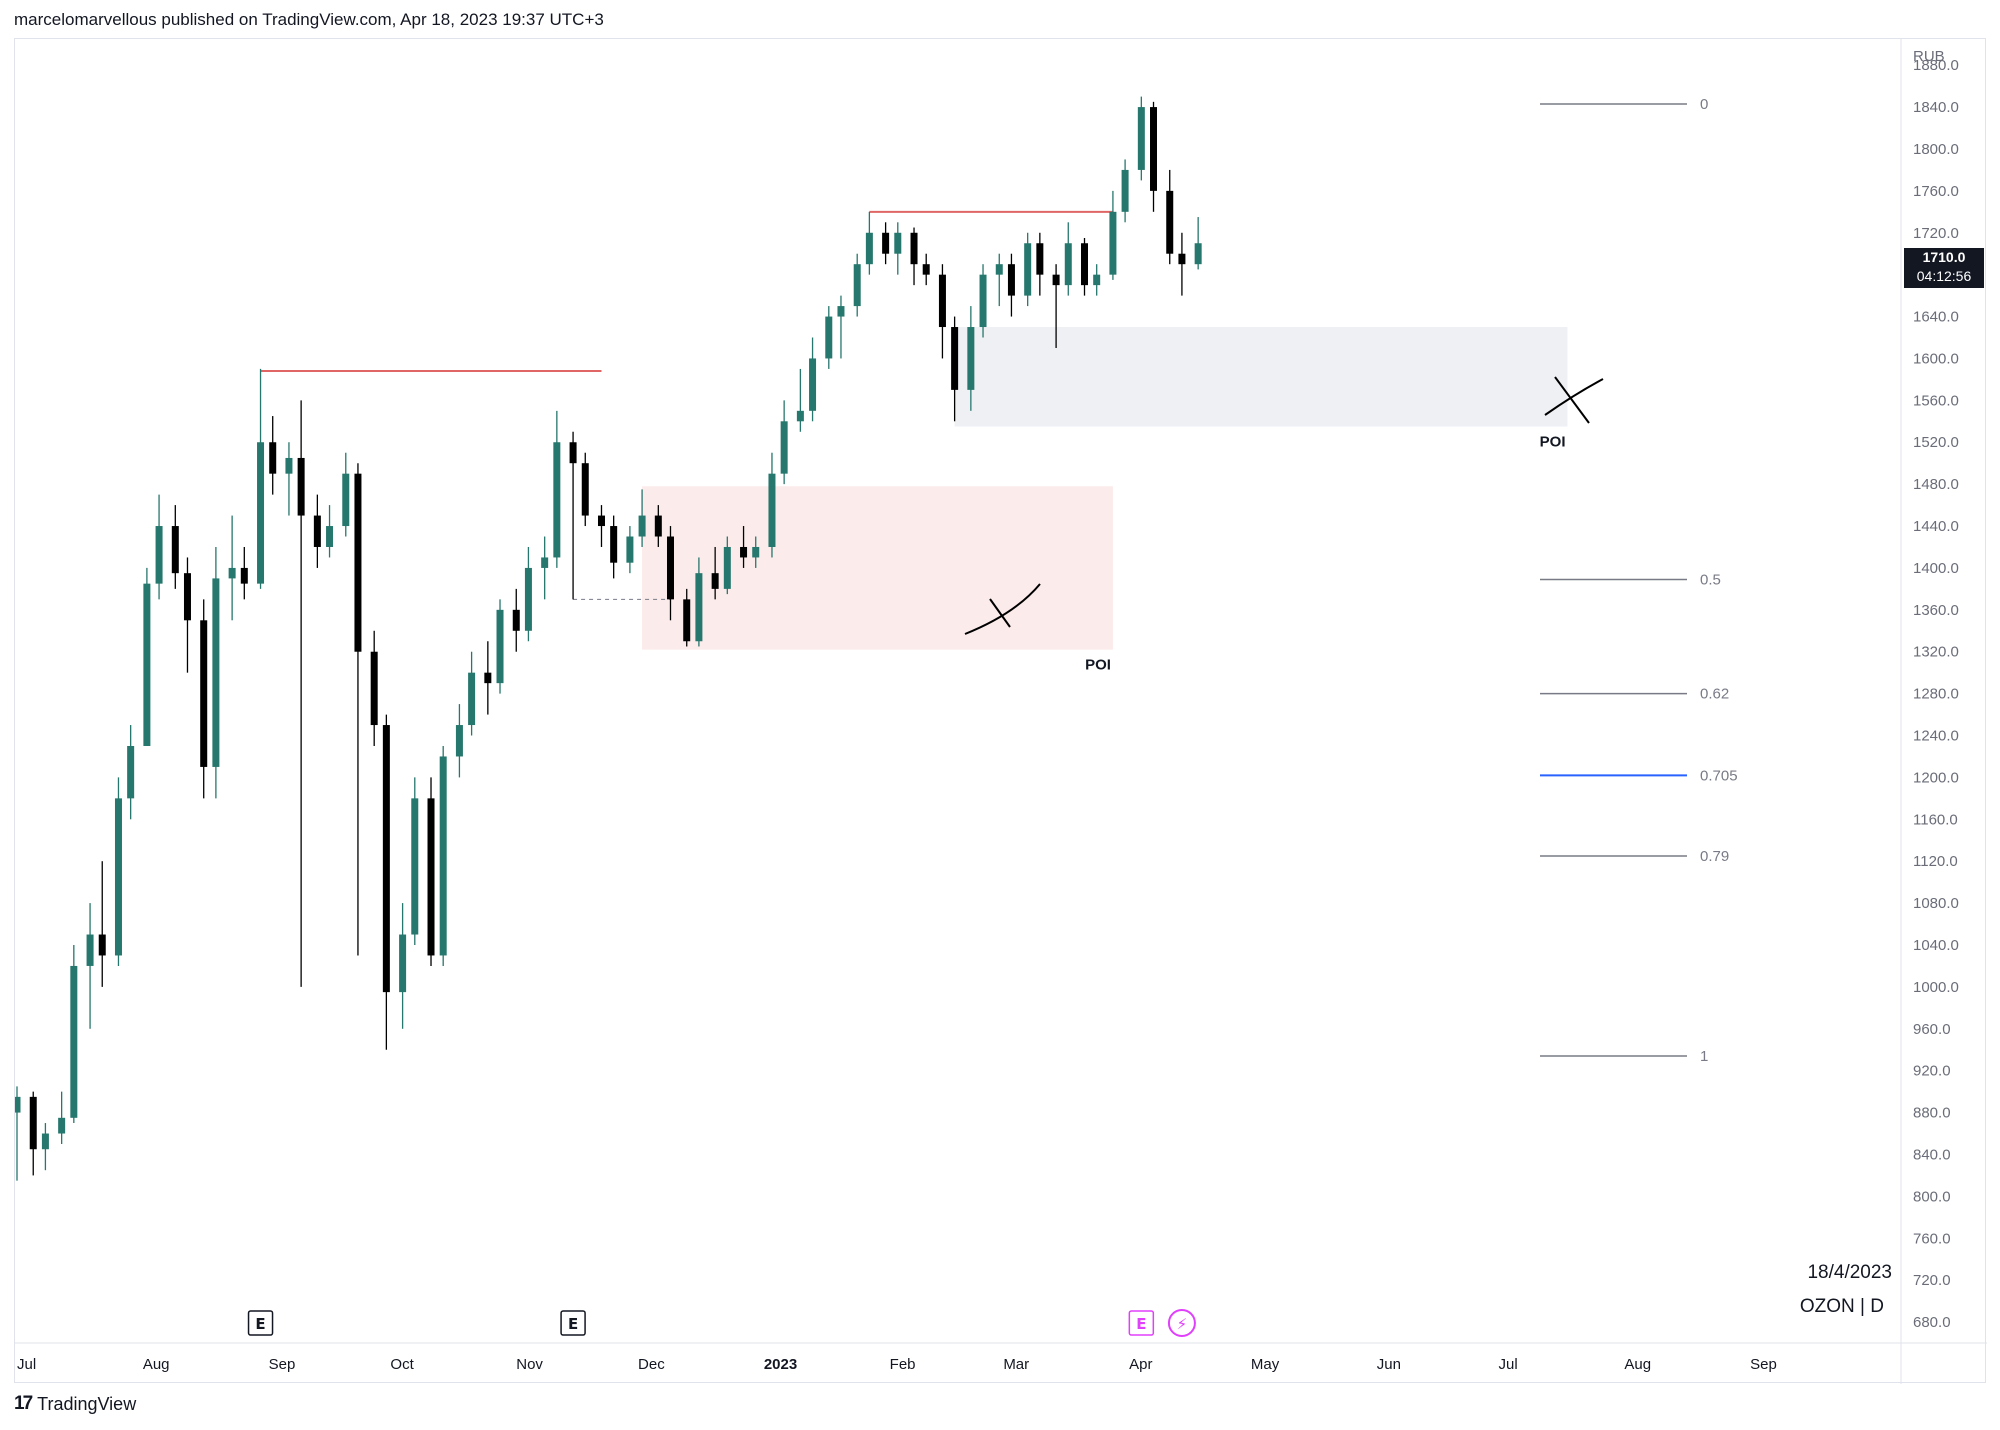 The image size is (2000, 1430). I want to click on price-tick-label: 1360.0, so click(1936, 610).